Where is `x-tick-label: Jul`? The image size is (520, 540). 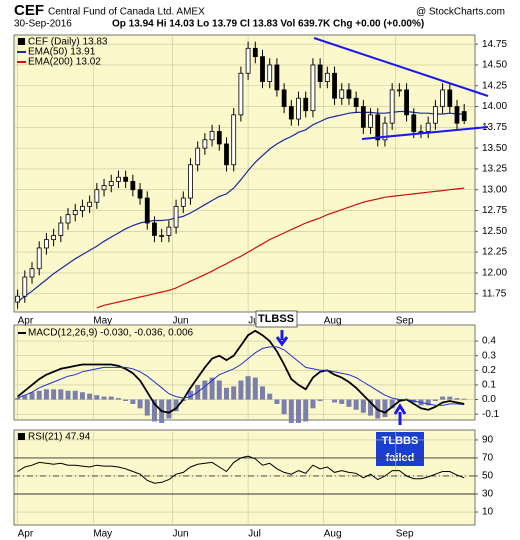
x-tick-label: Jul is located at coordinates (254, 534).